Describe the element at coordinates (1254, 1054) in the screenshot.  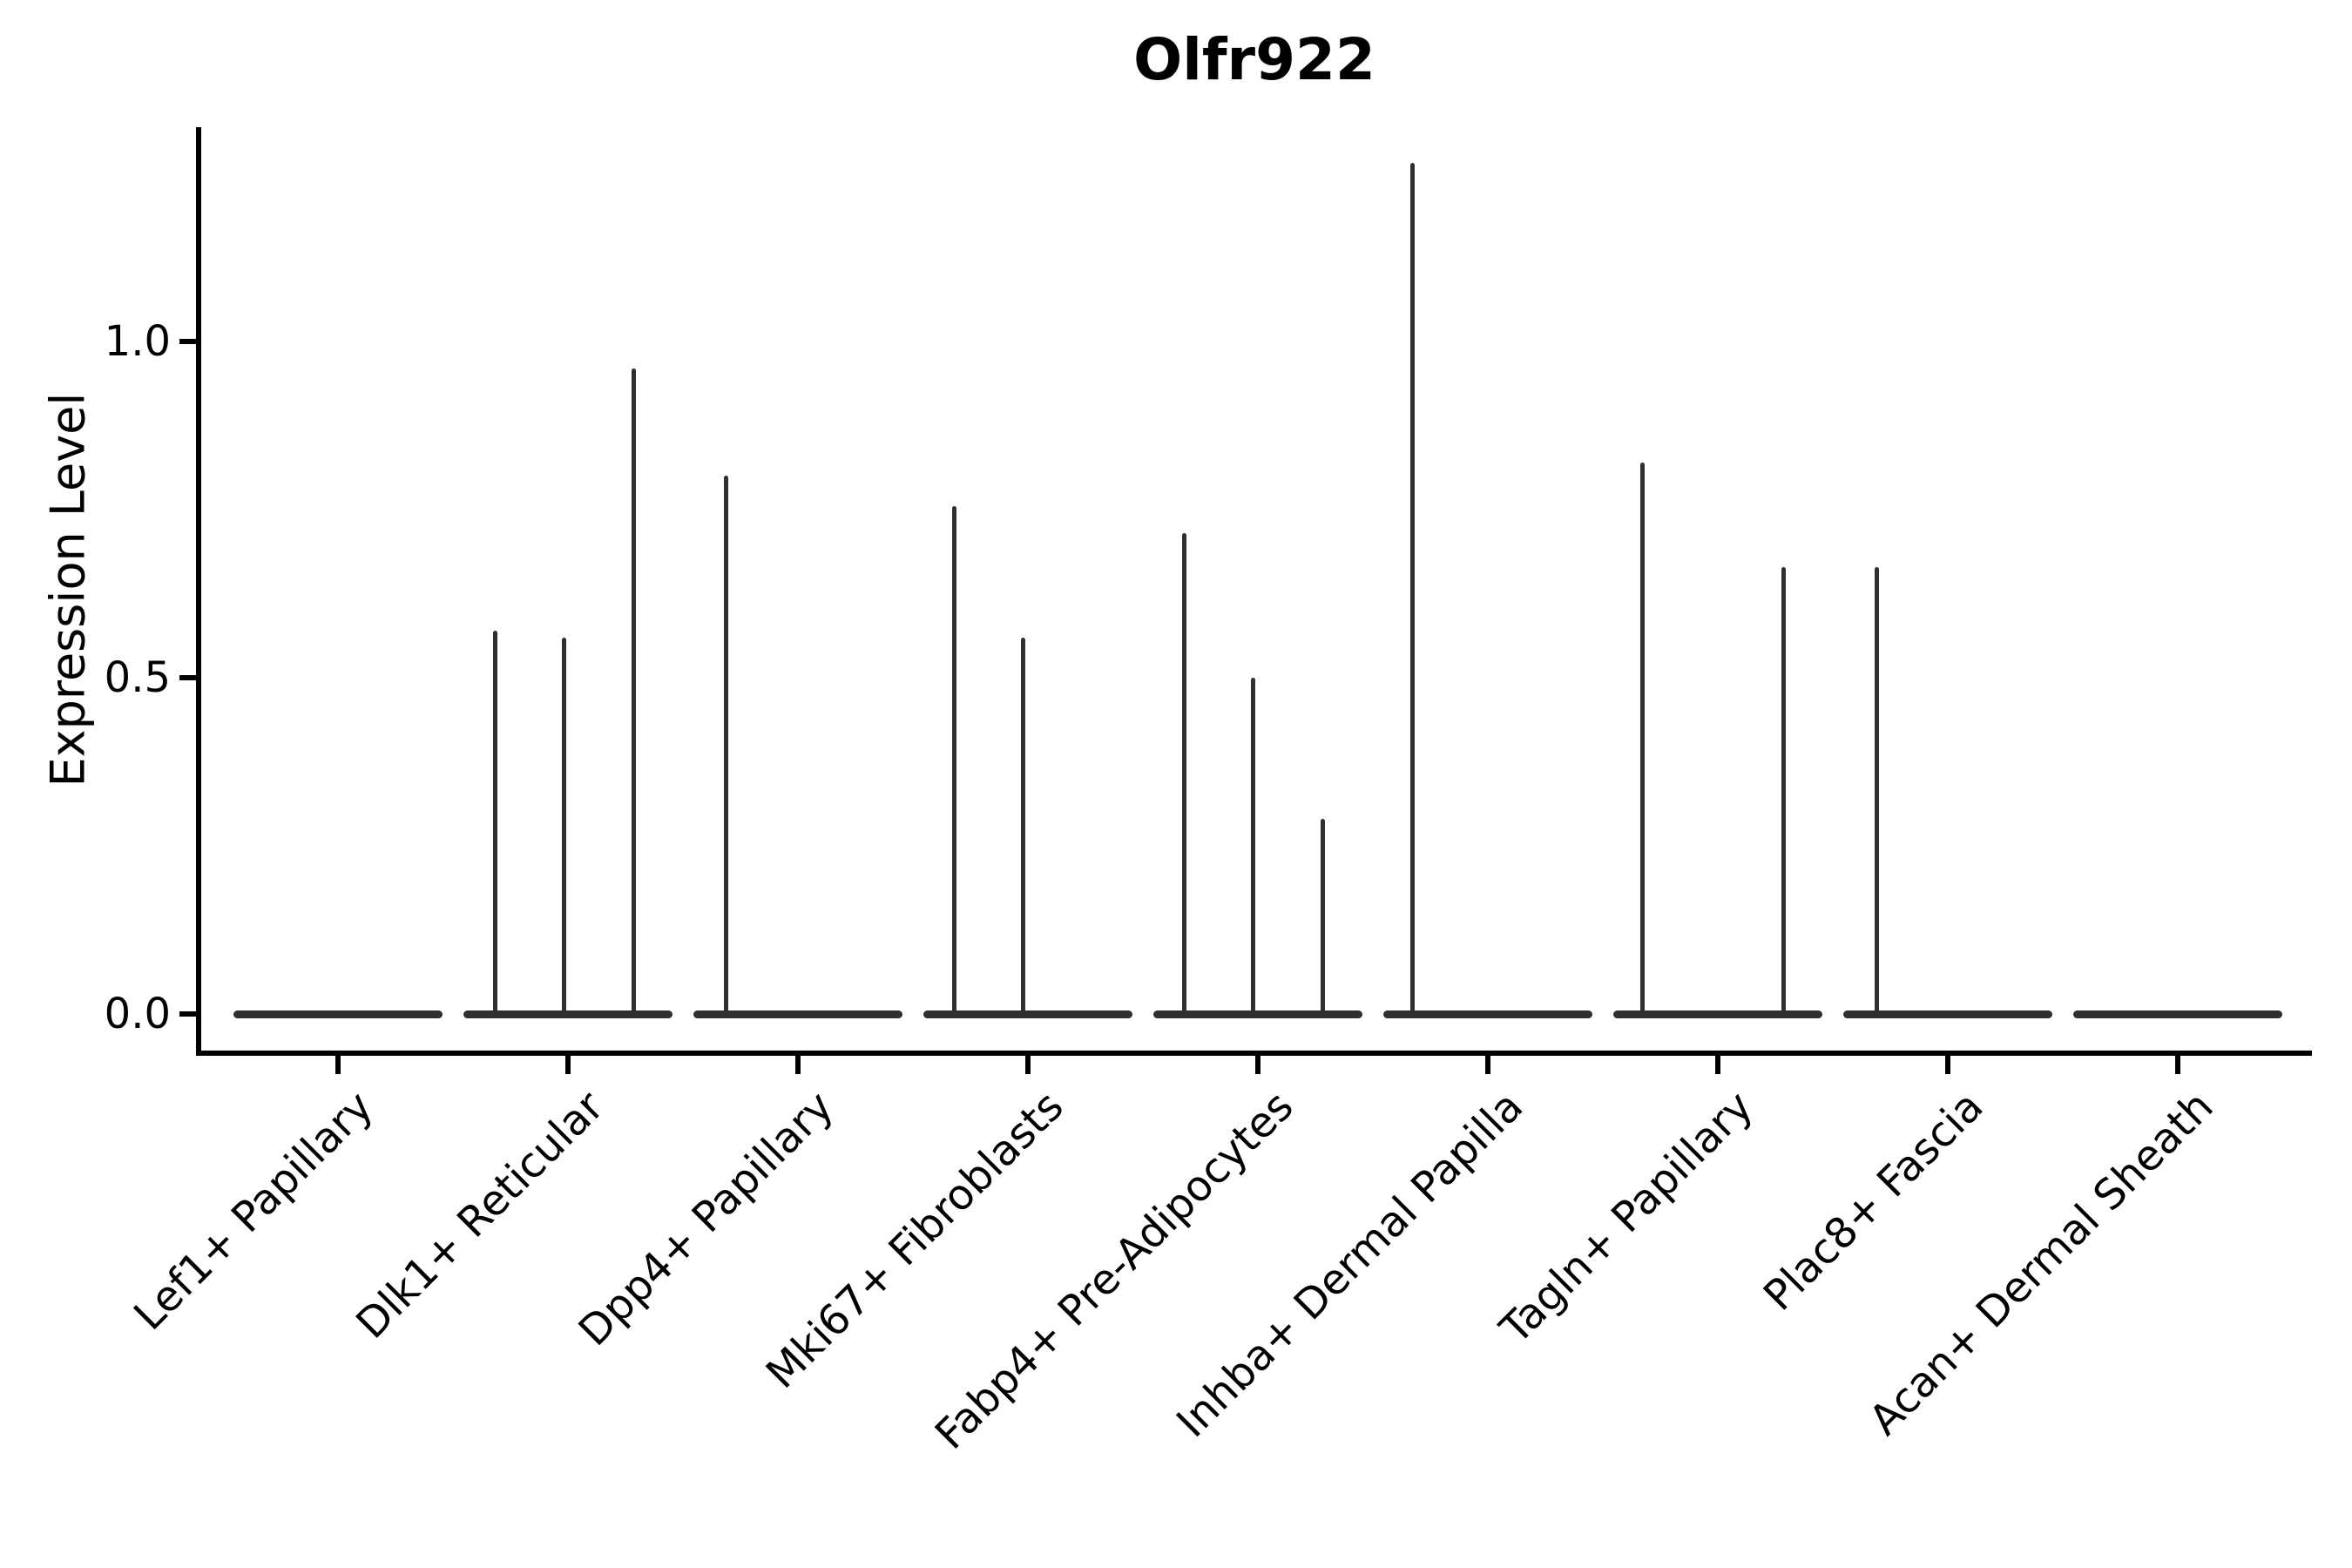
I see `x-axis-spine` at that location.